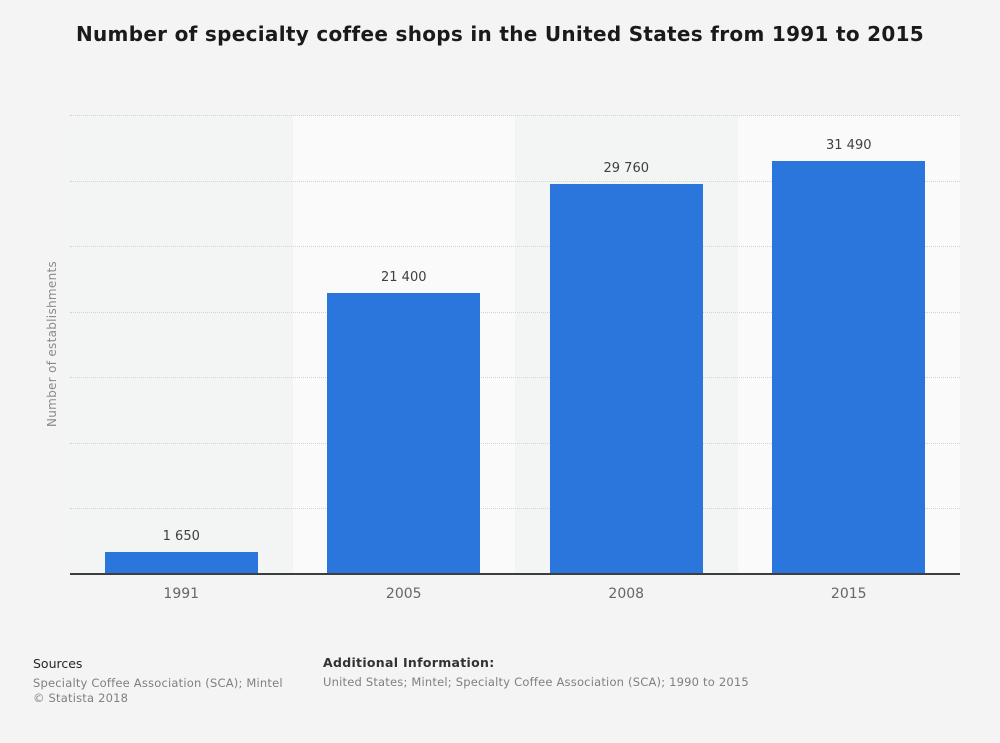 The width and height of the screenshot is (1000, 743). Describe the element at coordinates (403, 594) in the screenshot. I see `x-tick-label: 2005` at that location.